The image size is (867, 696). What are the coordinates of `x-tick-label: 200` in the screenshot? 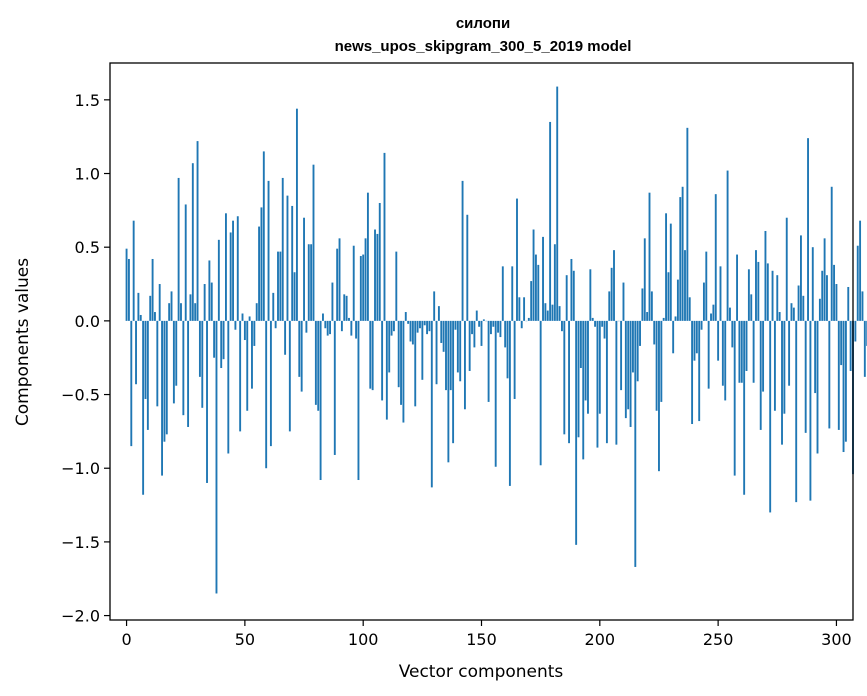 It's located at (600, 639).